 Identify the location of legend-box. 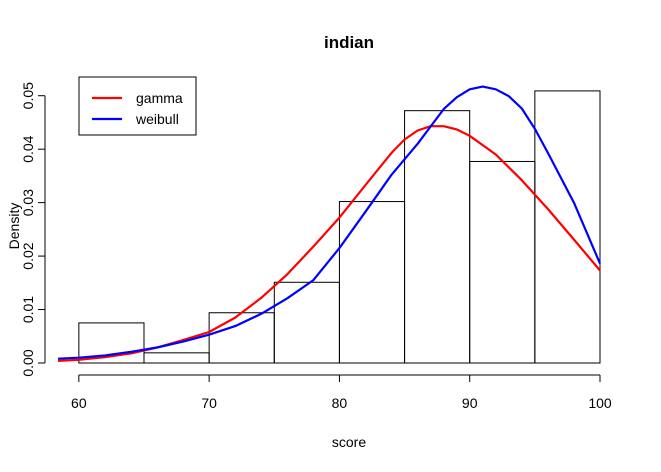
(137, 106).